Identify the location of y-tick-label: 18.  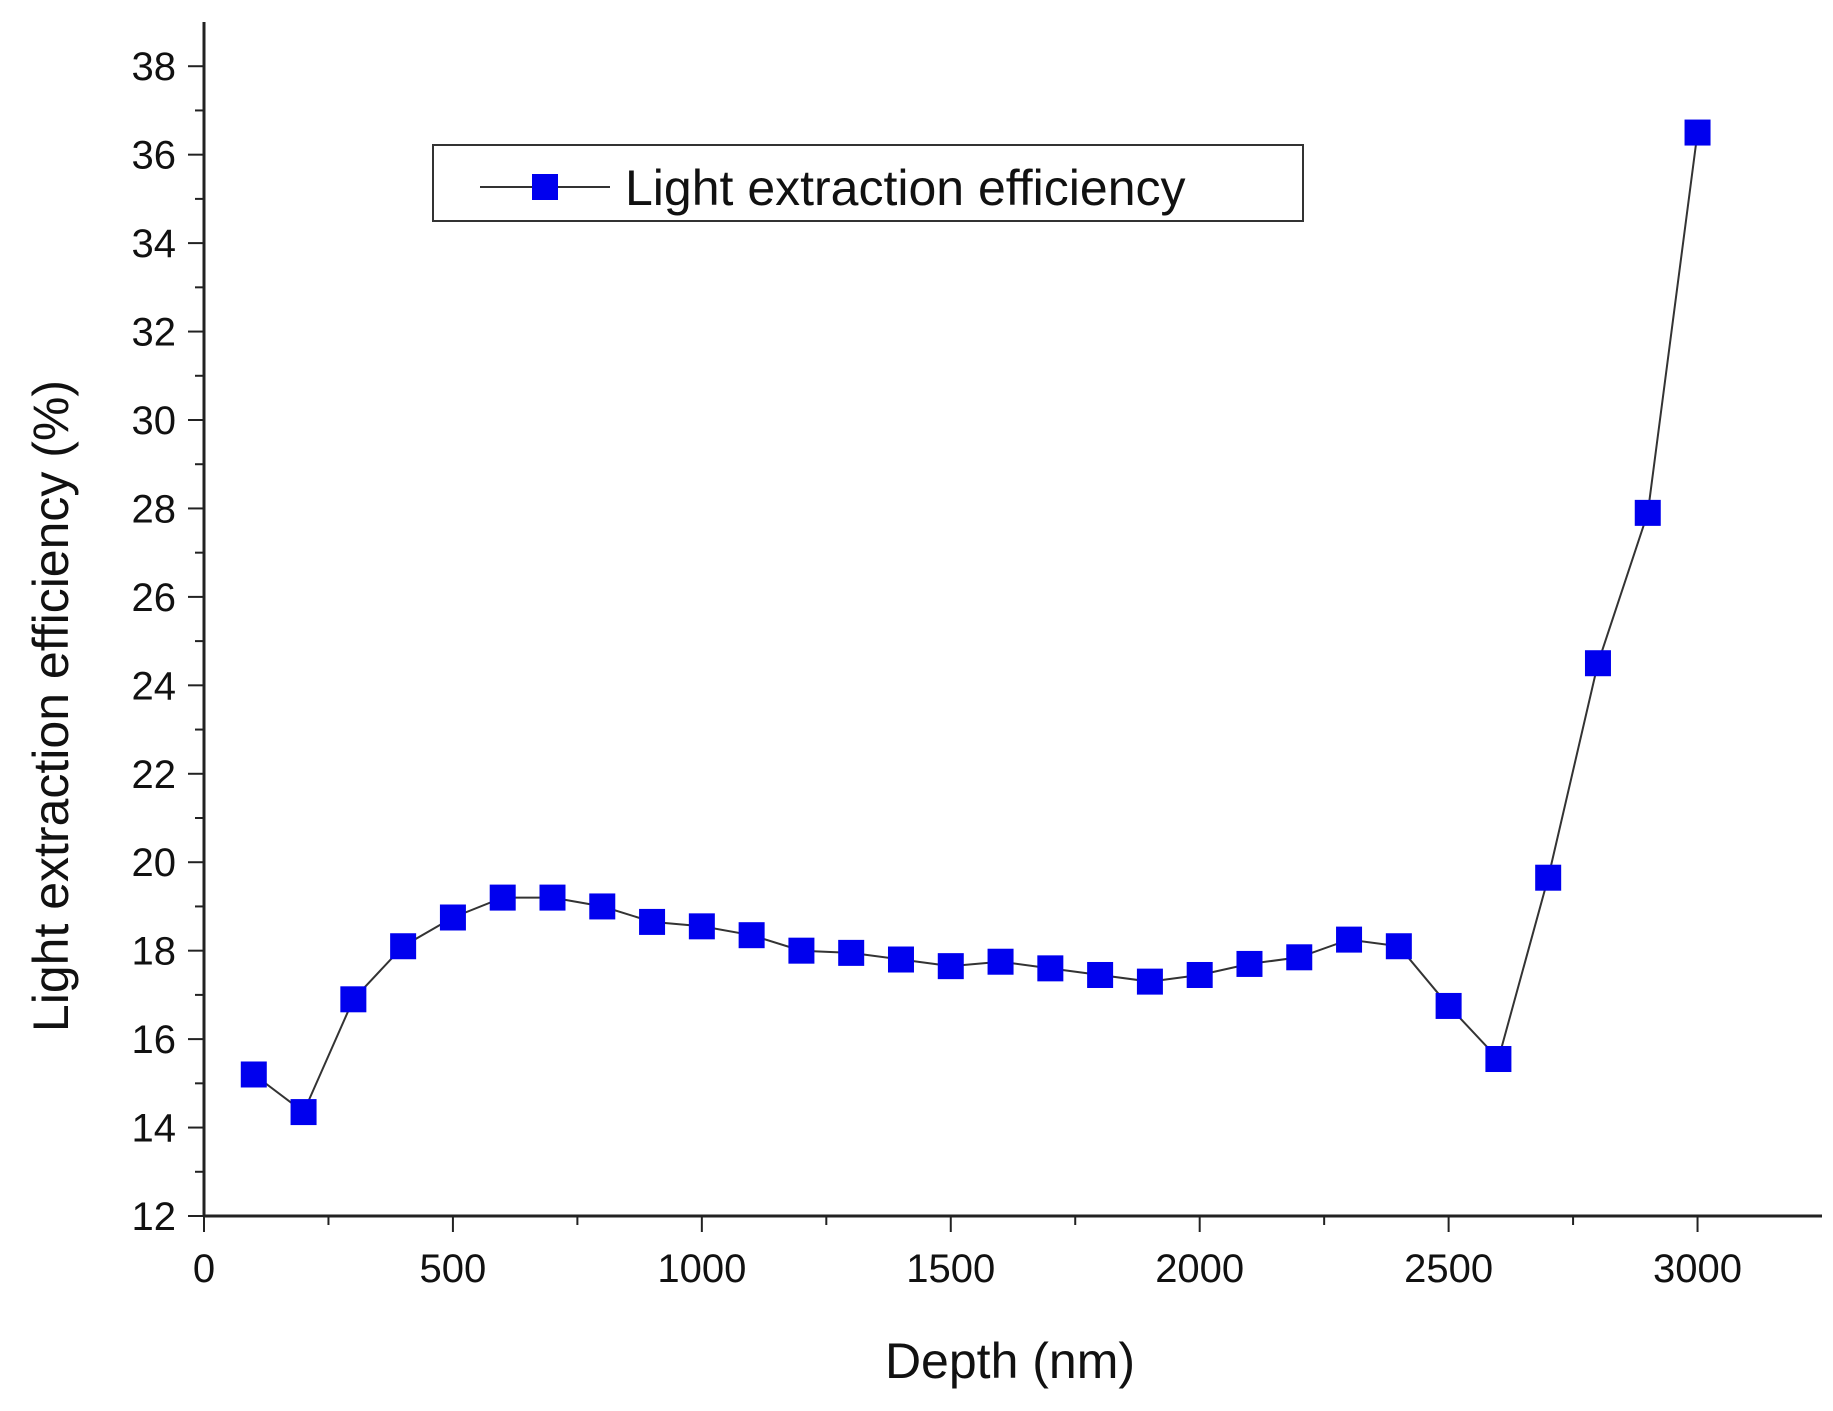
(154, 952).